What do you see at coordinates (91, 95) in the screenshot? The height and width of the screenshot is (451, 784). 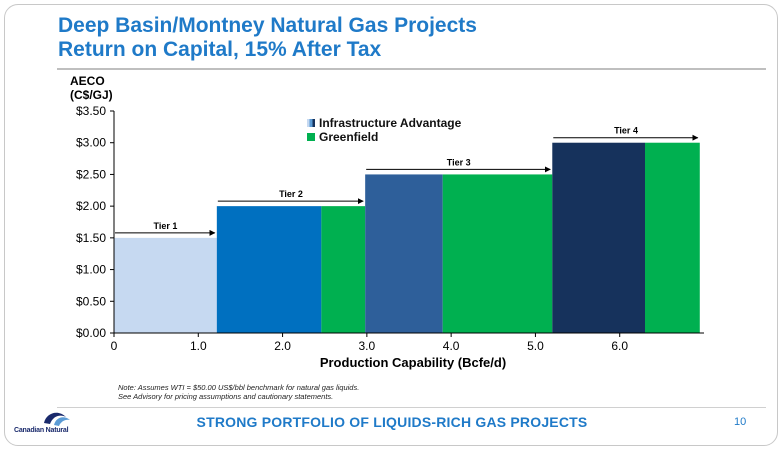 I see `y-axis-label-line-2: (C$/GJ)` at bounding box center [91, 95].